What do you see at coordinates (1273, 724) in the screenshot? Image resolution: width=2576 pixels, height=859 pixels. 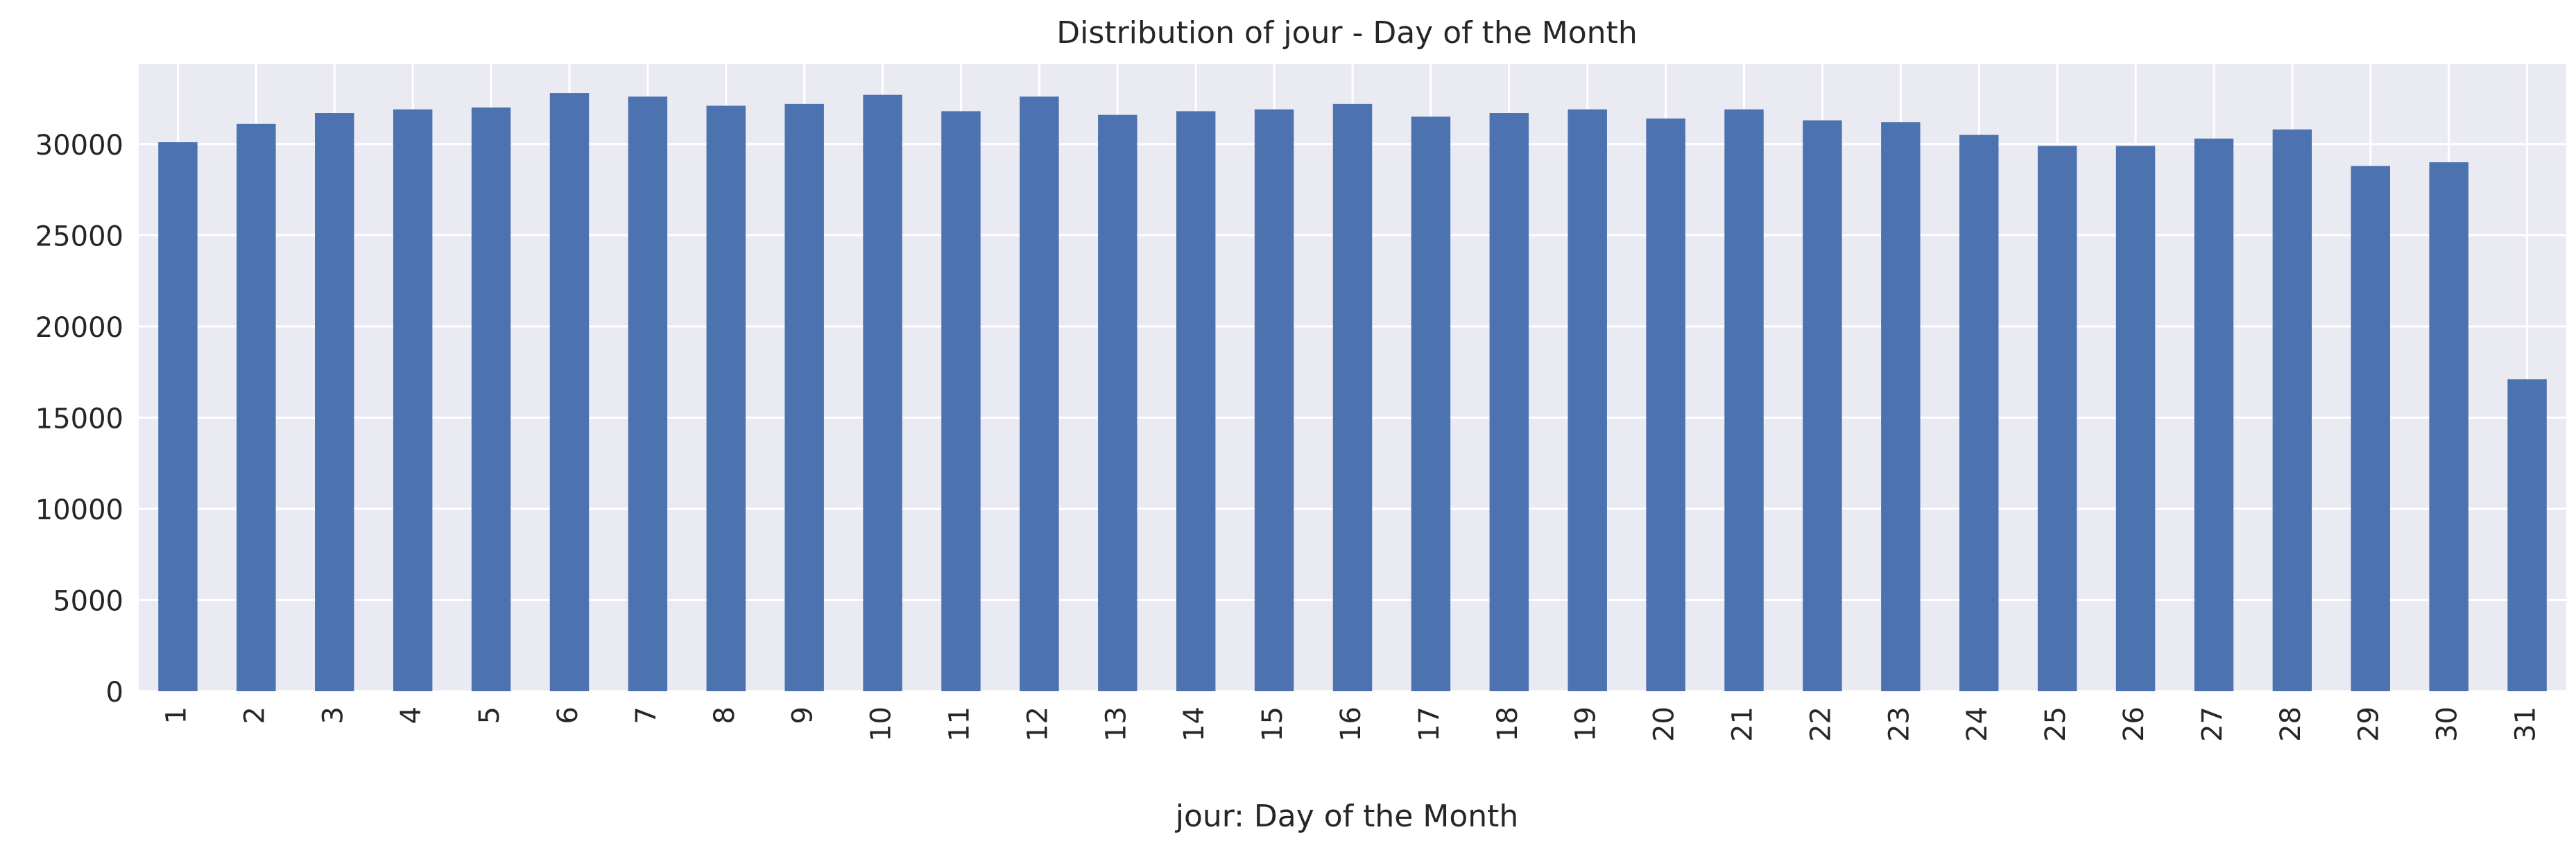 I see `x-tick-label: 15` at bounding box center [1273, 724].